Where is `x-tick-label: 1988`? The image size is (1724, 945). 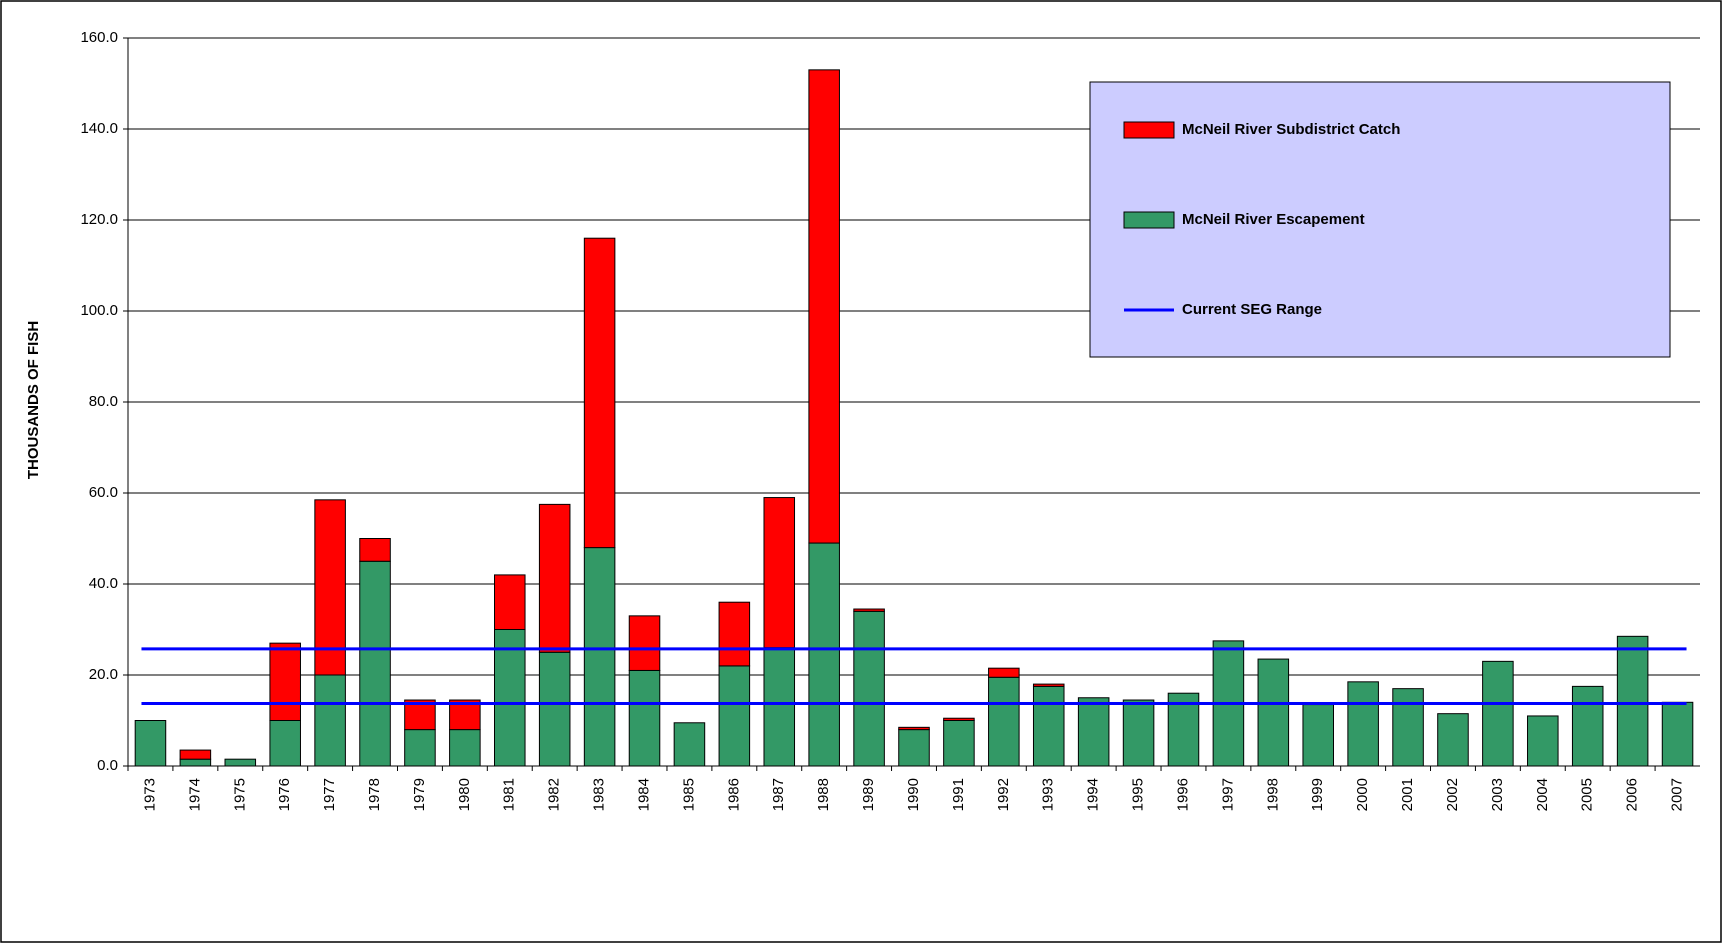
x-tick-label: 1988 is located at coordinates (823, 794).